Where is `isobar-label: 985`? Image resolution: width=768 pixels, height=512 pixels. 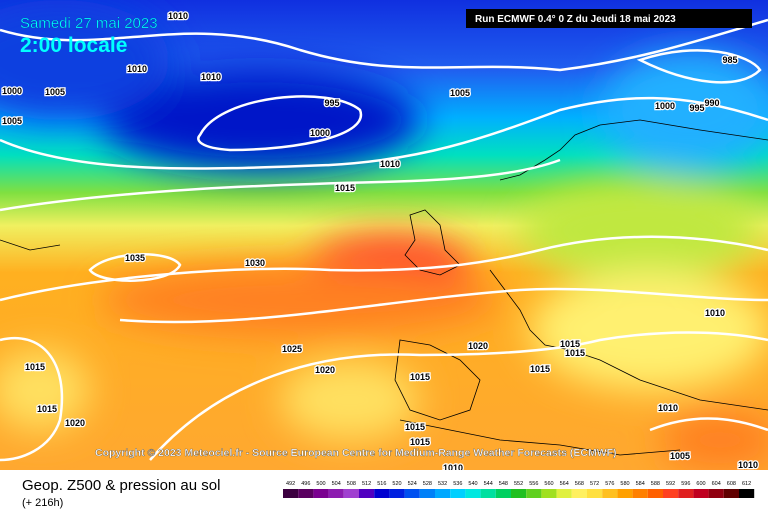 isobar-label: 985 is located at coordinates (729, 60).